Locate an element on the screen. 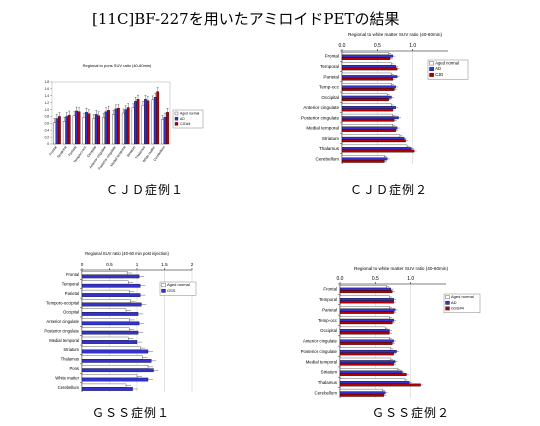  y-tick-label: 0 is located at coordinates (48, 144).